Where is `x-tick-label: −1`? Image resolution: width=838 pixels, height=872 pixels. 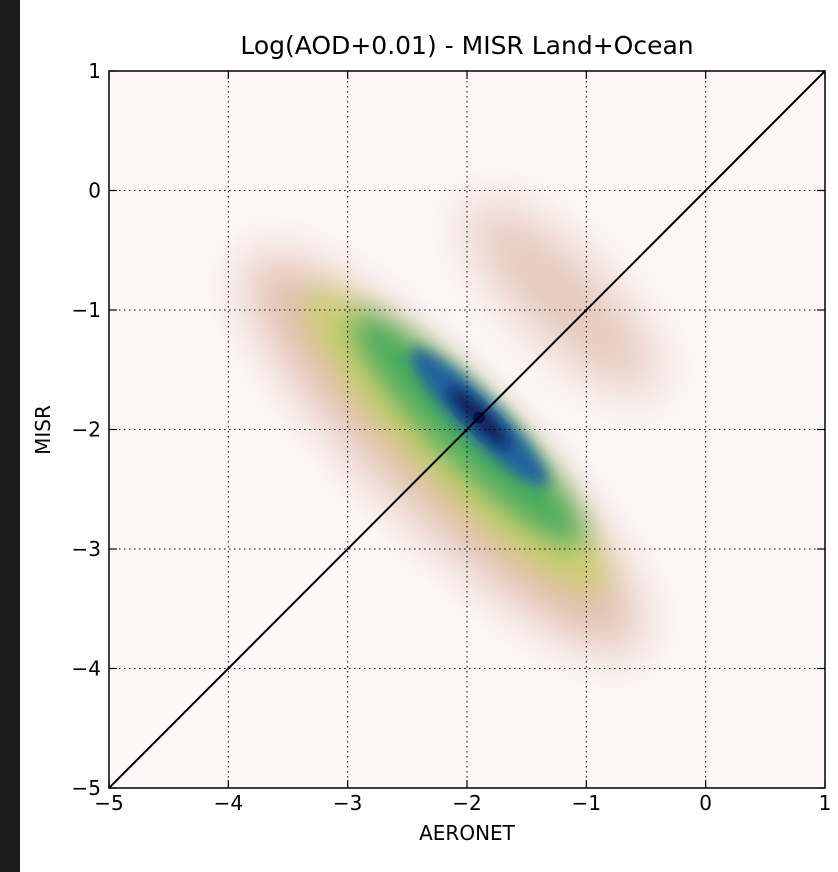 x-tick-label: −1 is located at coordinates (586, 803).